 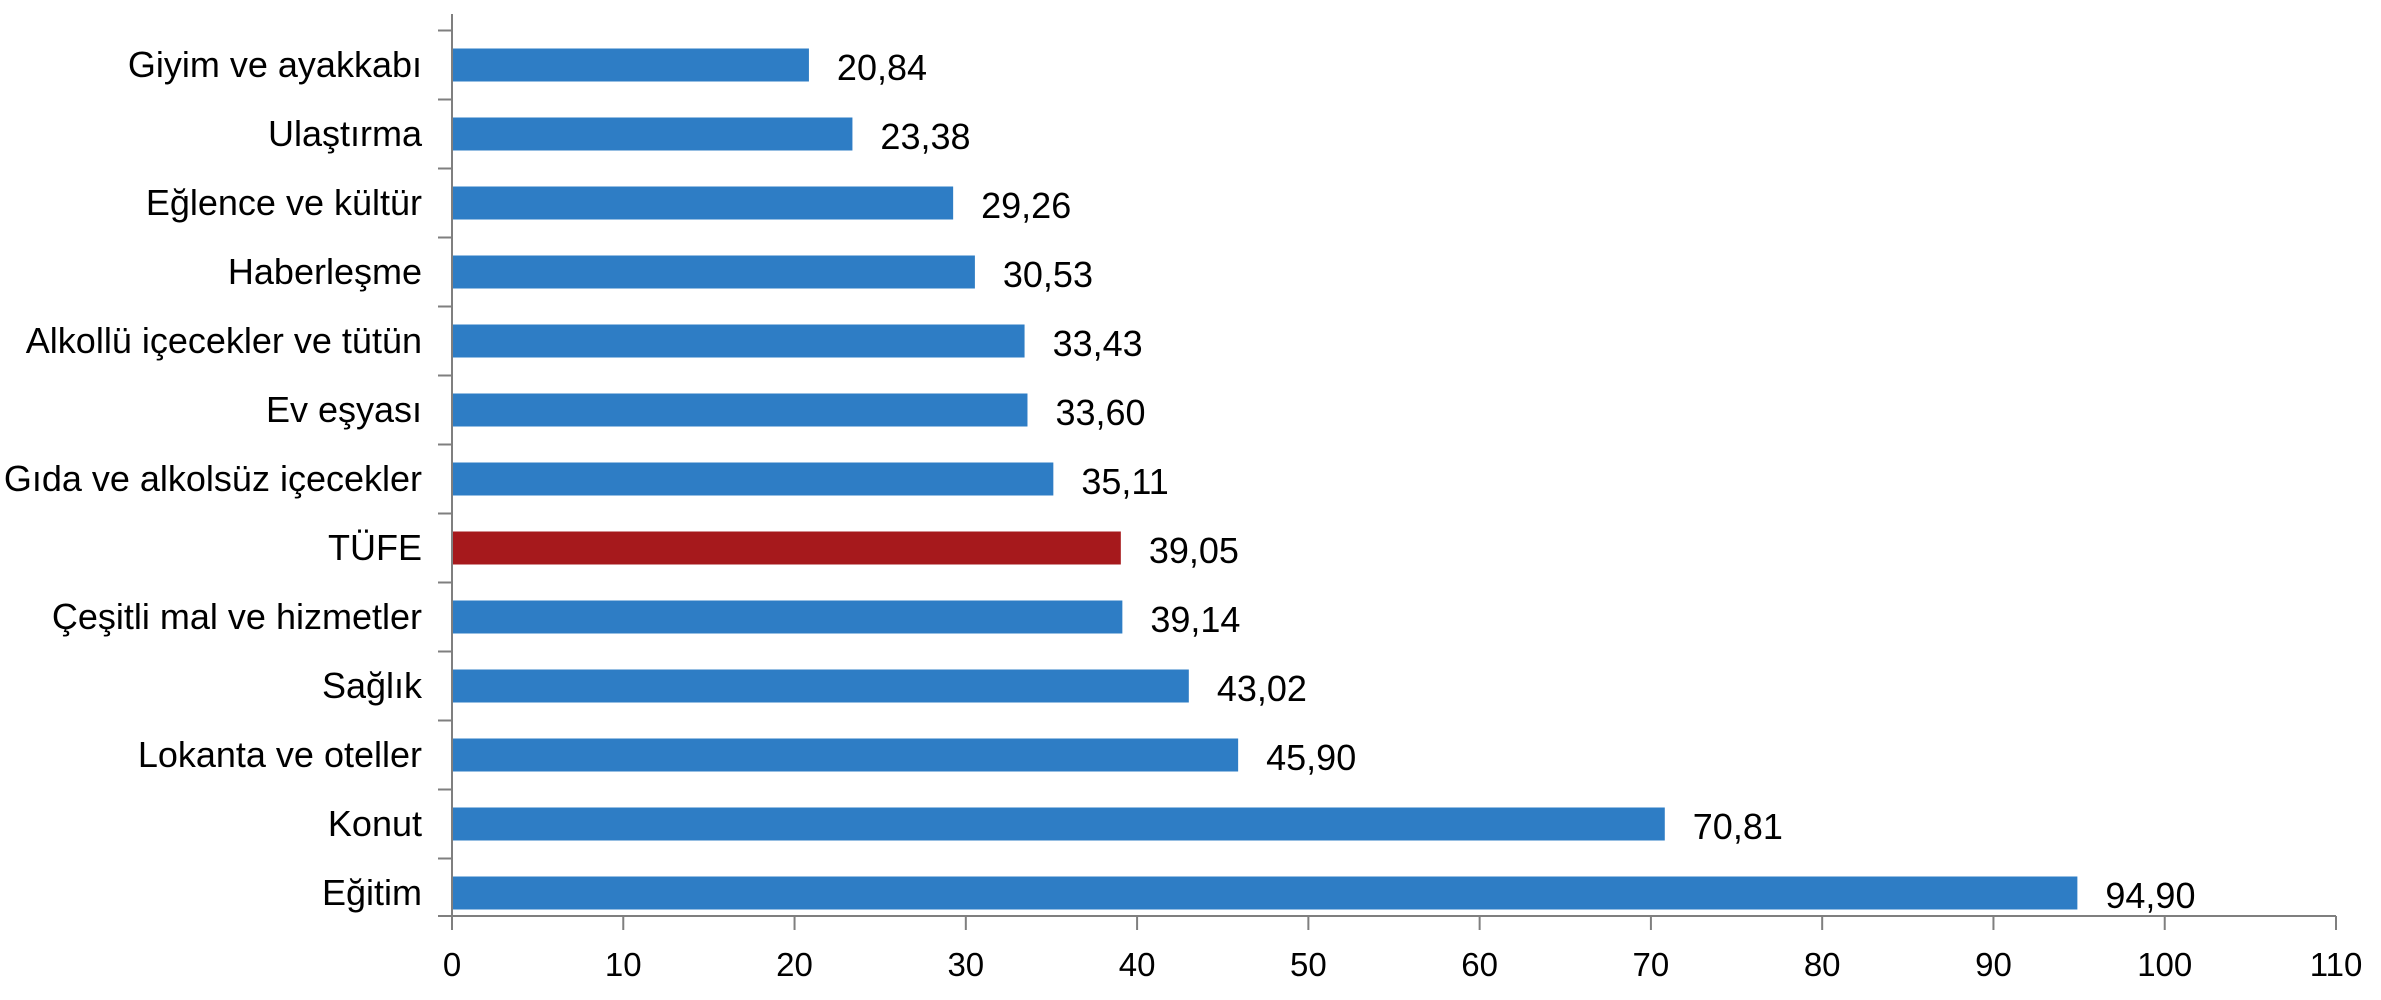 What do you see at coordinates (965, 964) in the screenshot?
I see `x-tick-label-3: 30` at bounding box center [965, 964].